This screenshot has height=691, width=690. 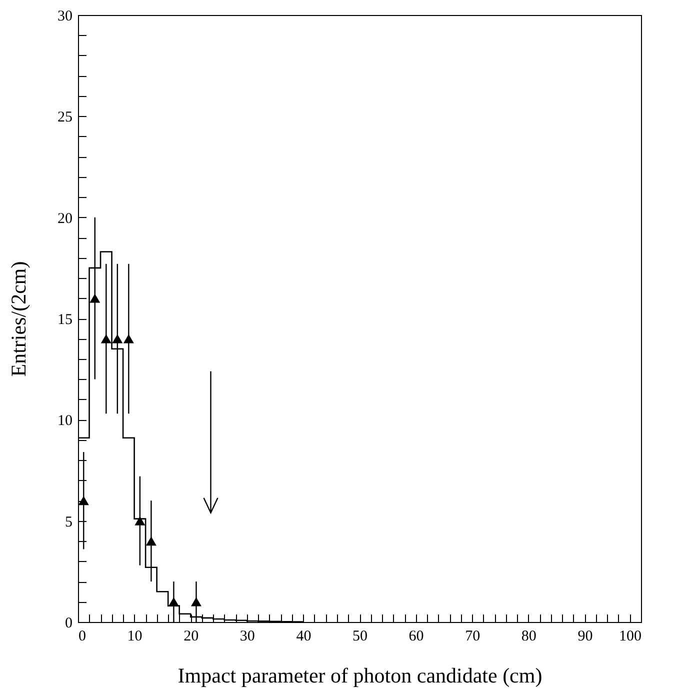 What do you see at coordinates (65, 320) in the screenshot?
I see `y-tick-label: 15` at bounding box center [65, 320].